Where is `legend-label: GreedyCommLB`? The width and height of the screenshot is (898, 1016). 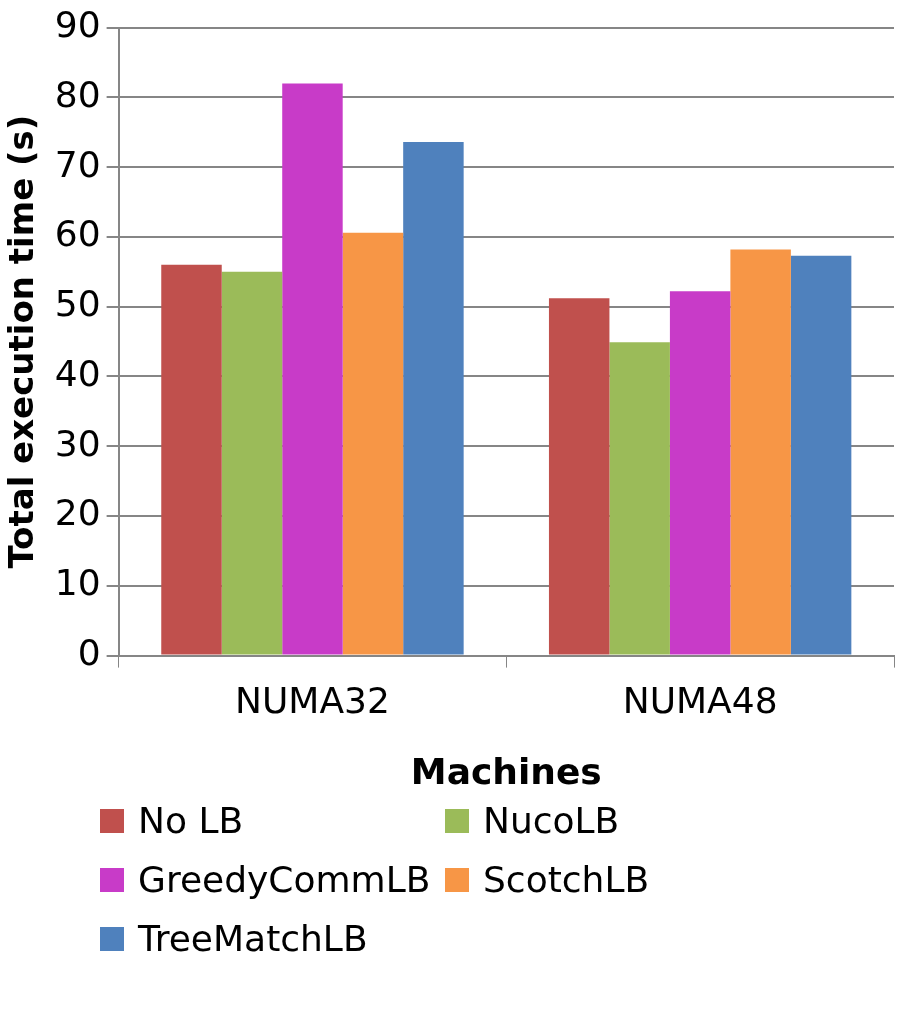
legend-label: GreedyCommLB is located at coordinates (284, 879).